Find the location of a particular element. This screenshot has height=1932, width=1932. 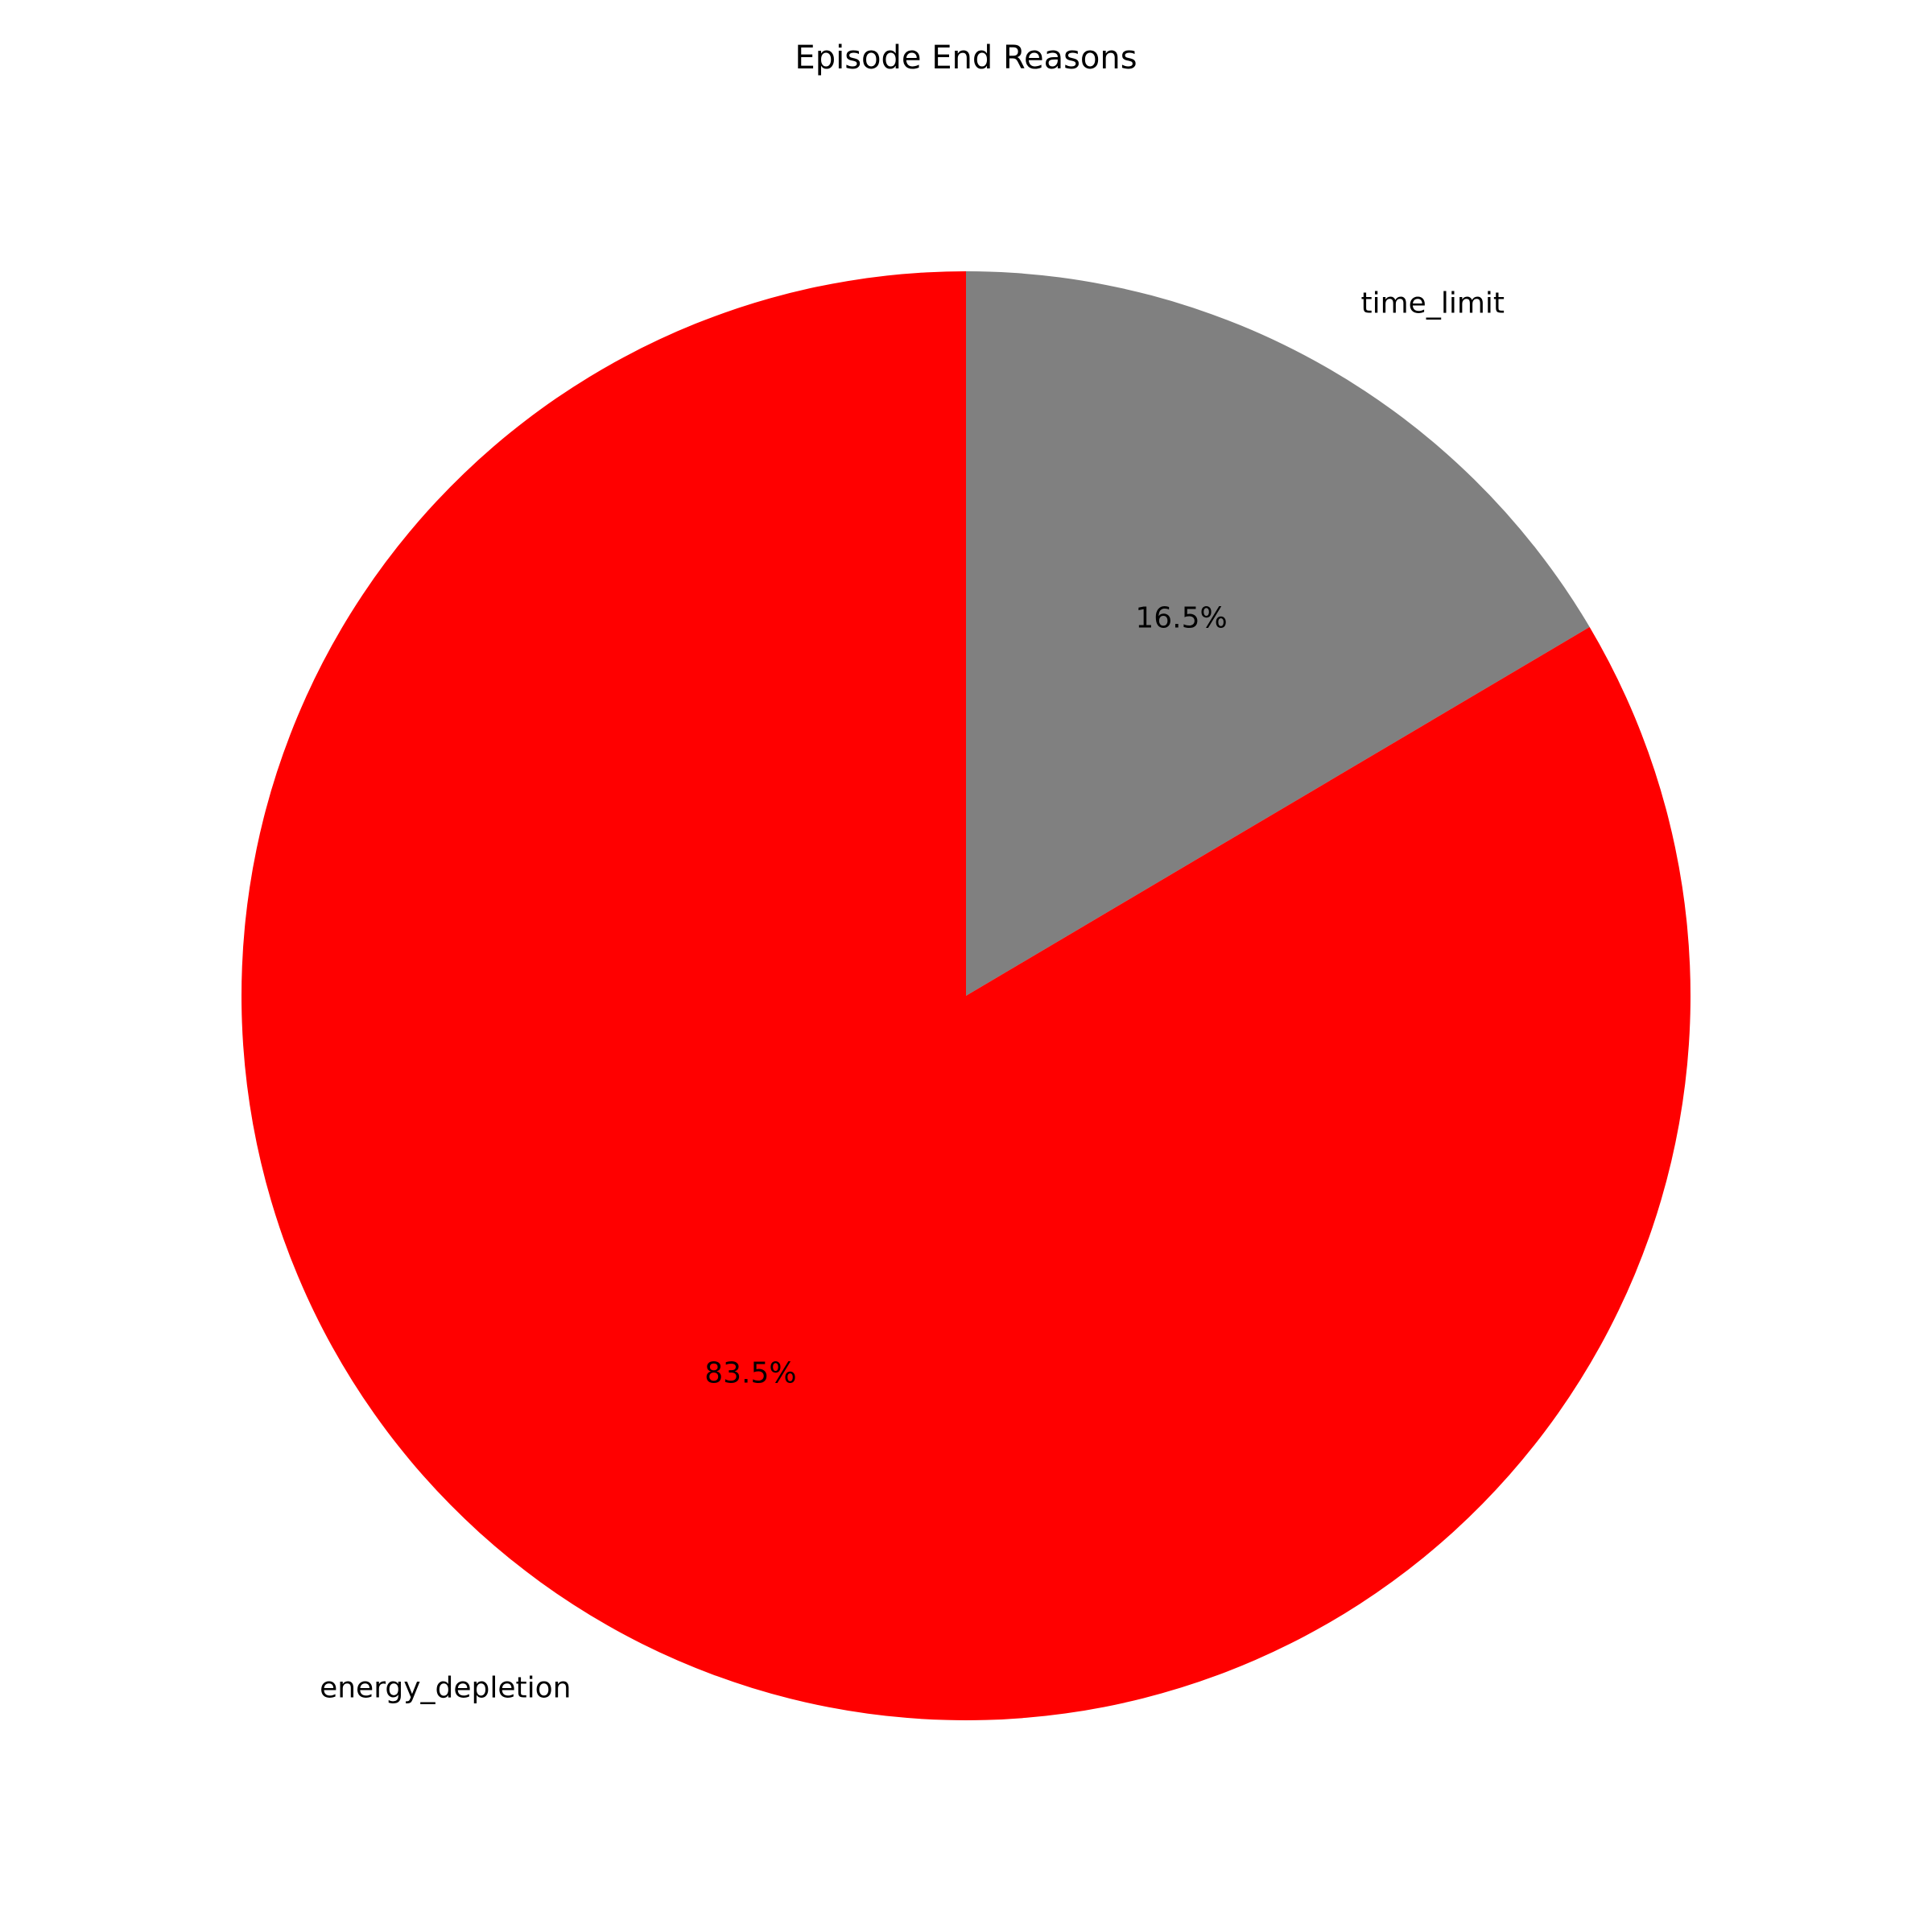

chart-title: Episode End Reasons is located at coordinates (966, 57).